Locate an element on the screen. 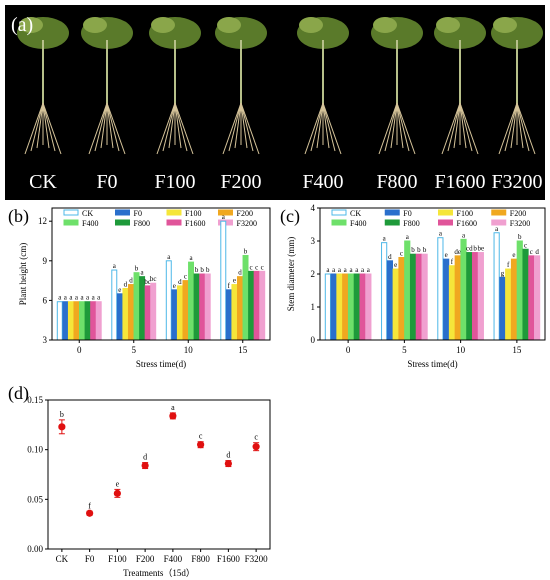  x-tick-label: F0 is located at coordinates (90, 559).